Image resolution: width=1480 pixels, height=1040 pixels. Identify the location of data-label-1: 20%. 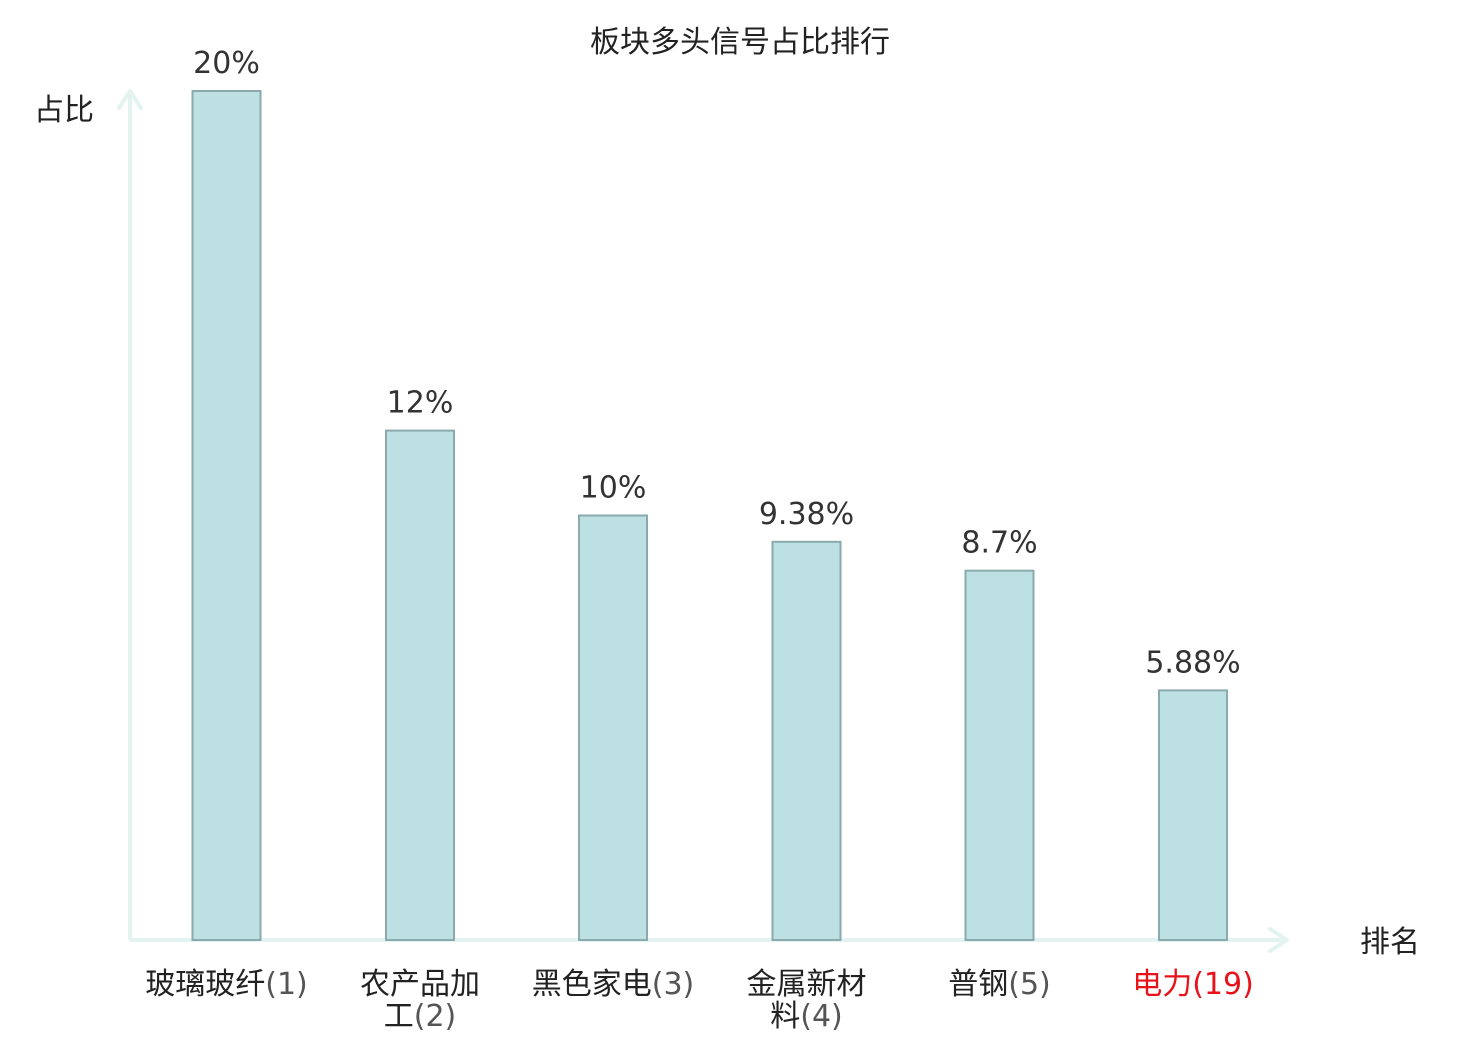
(226, 63).